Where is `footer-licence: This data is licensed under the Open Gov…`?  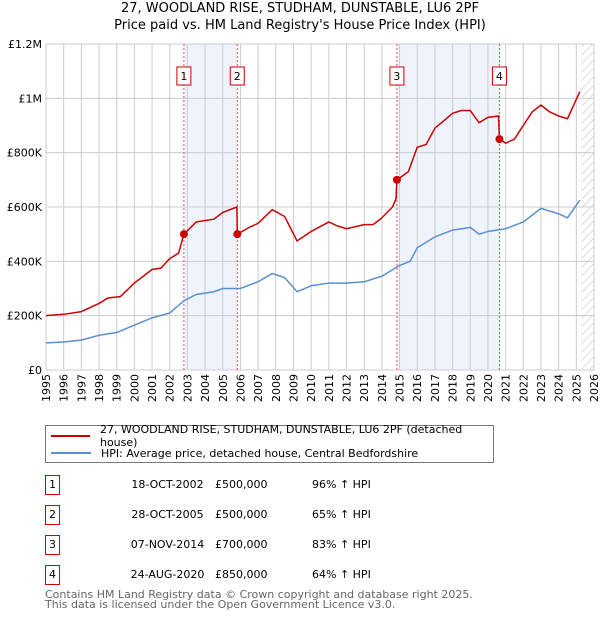 footer-licence: This data is licensed under the Open Gov… is located at coordinates (220, 604).